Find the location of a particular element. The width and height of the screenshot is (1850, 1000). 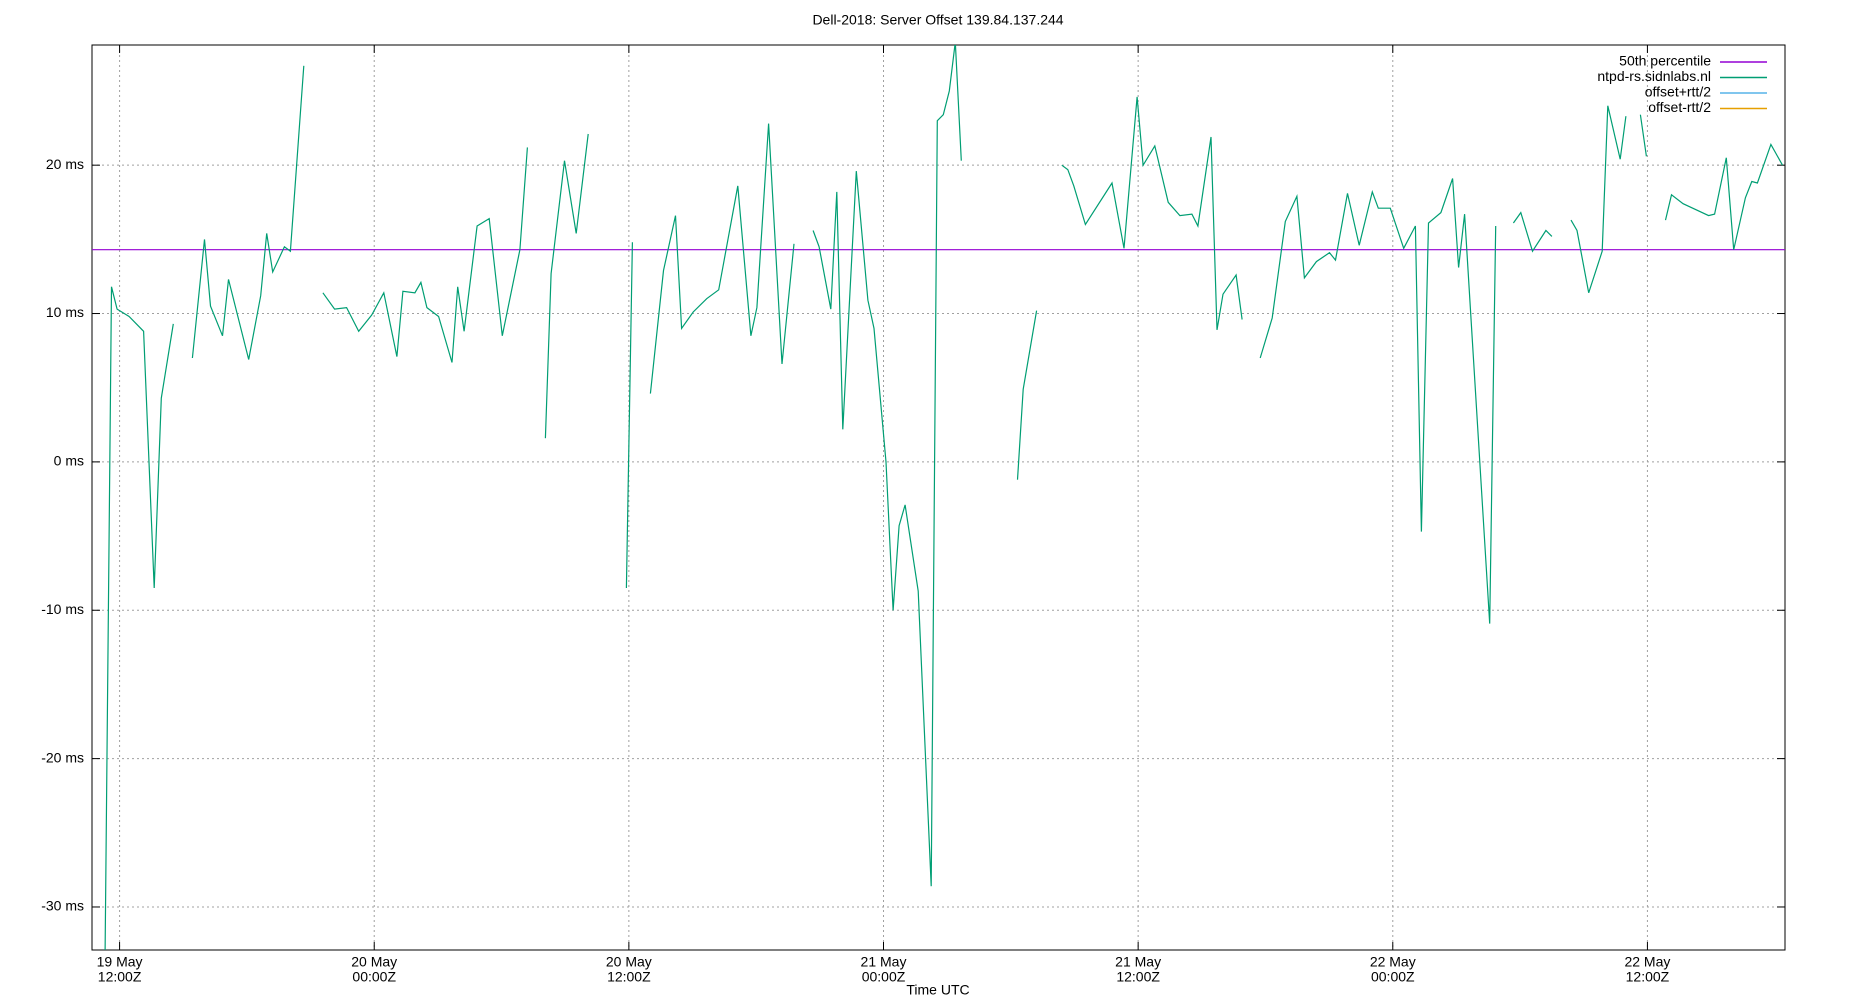

y-tick-label: -20 ms is located at coordinates (62, 757).